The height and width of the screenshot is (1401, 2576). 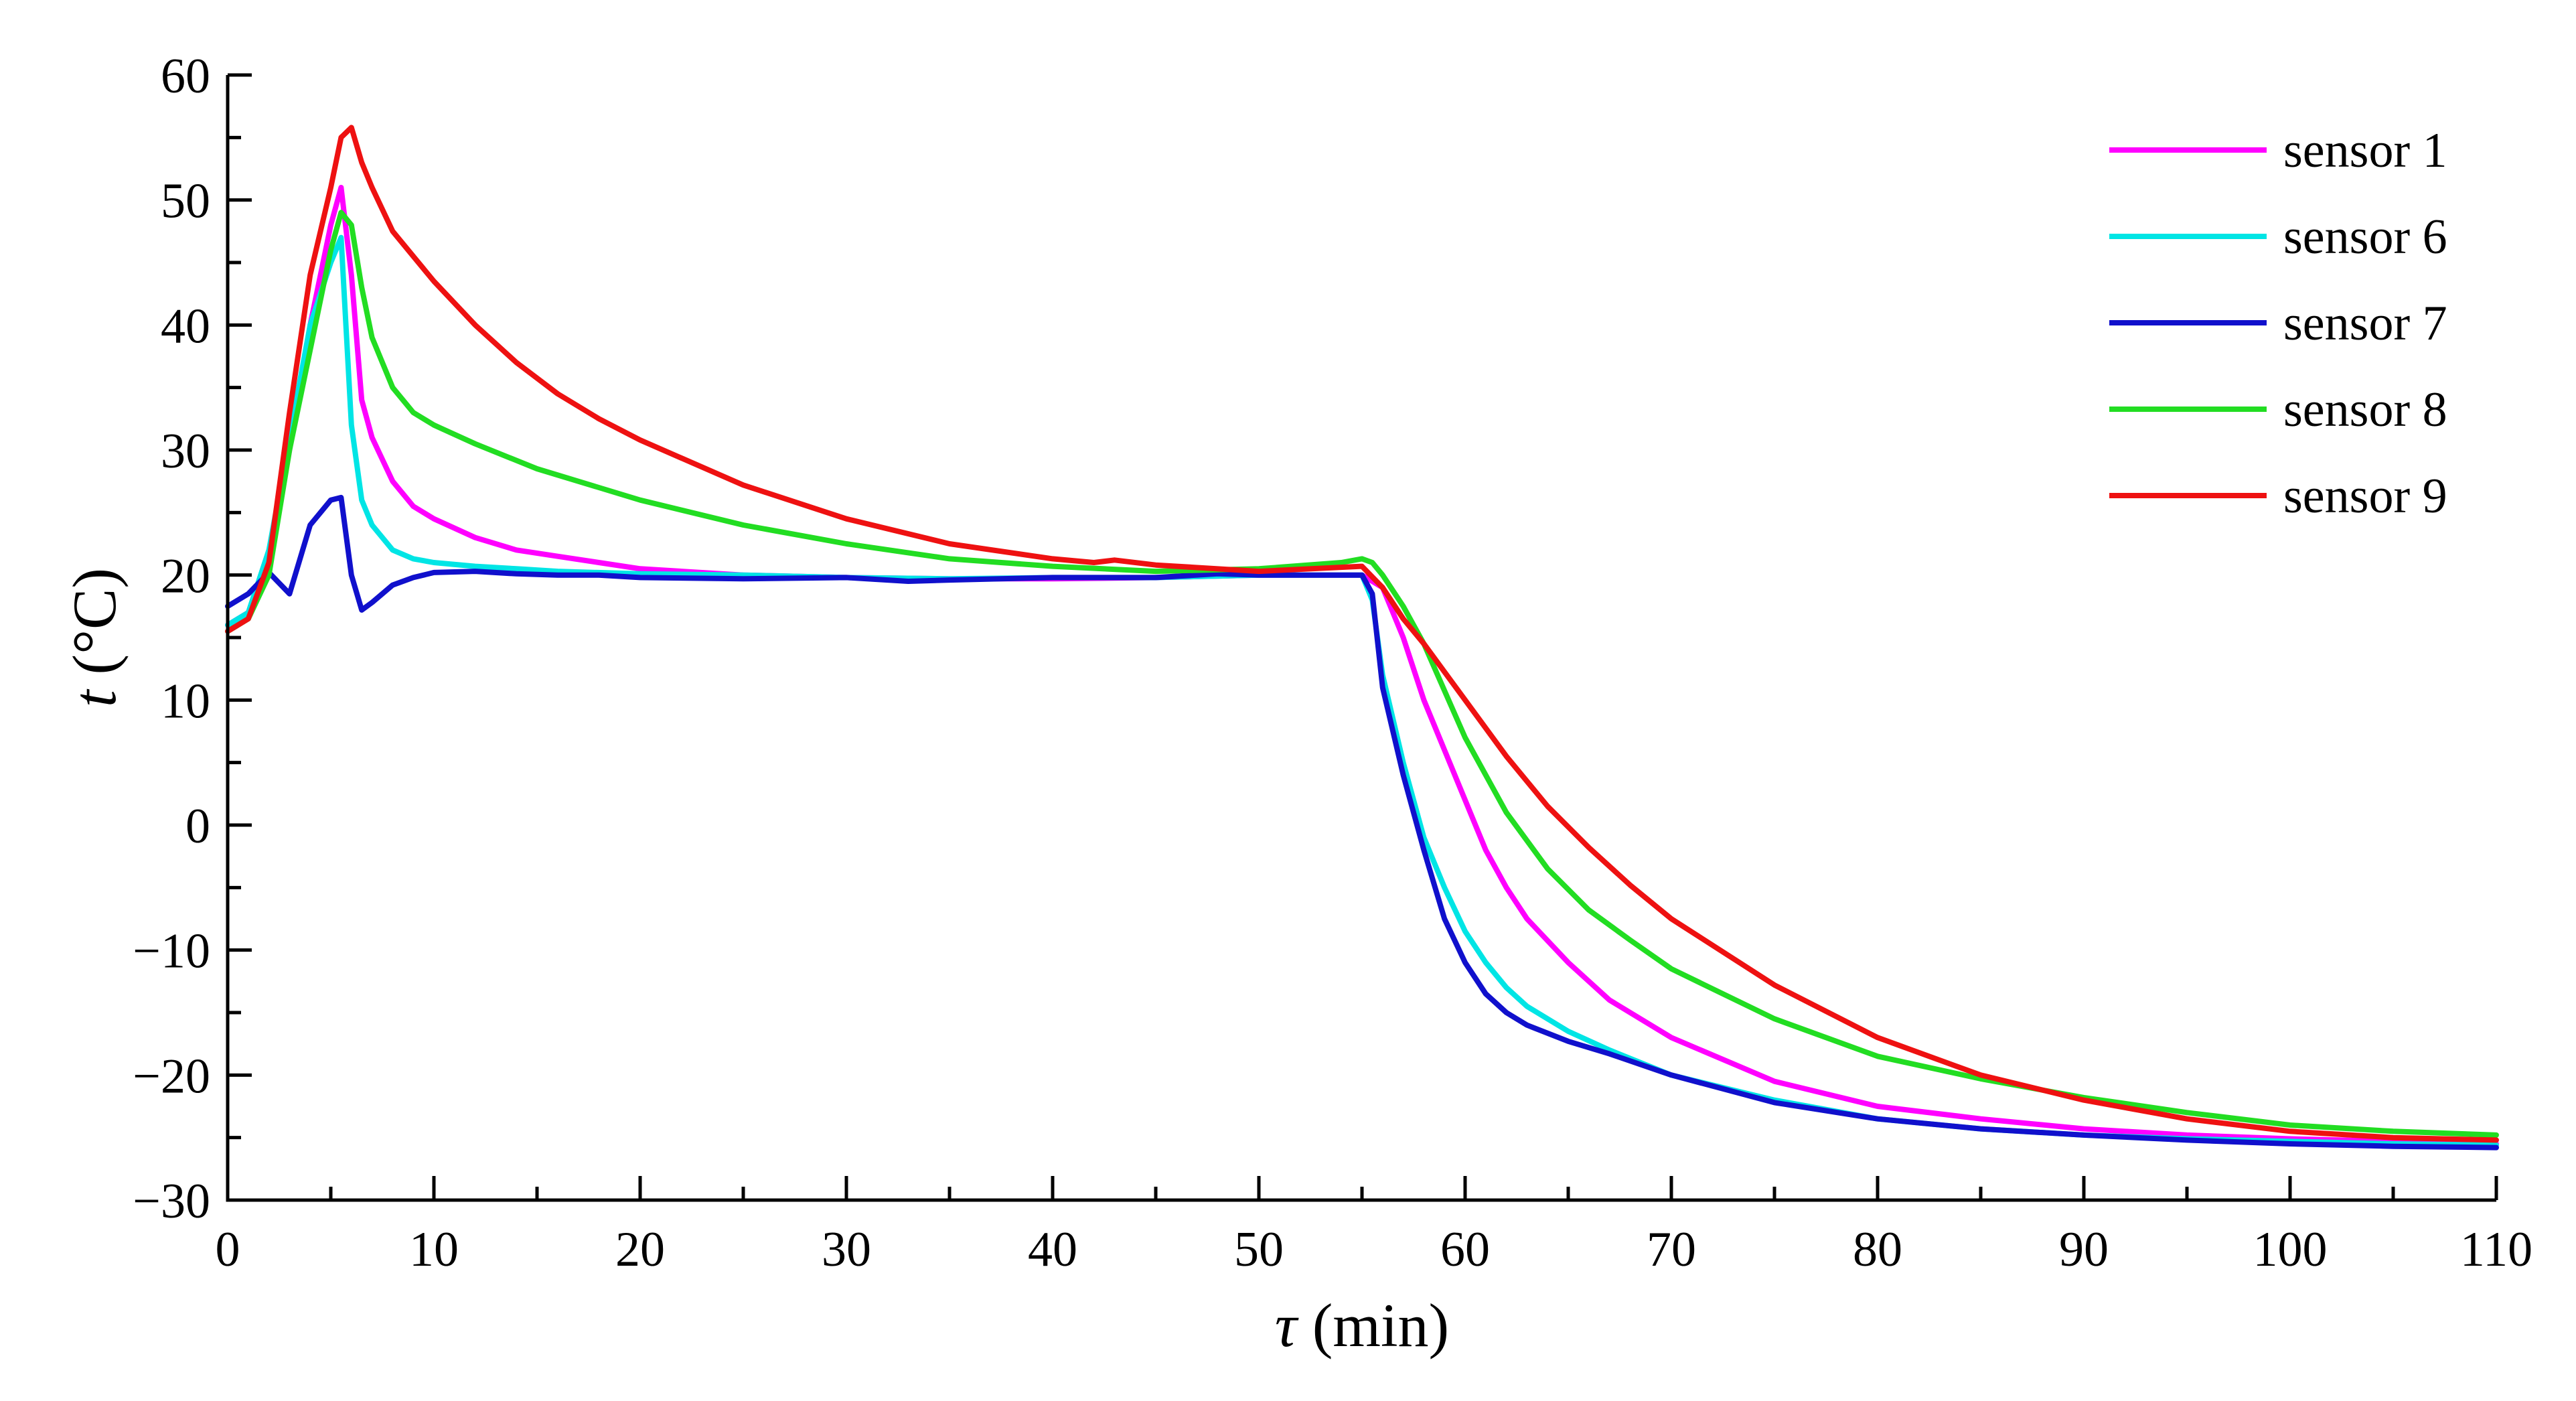 What do you see at coordinates (228, 1250) in the screenshot?
I see `x-tick-label: 0` at bounding box center [228, 1250].